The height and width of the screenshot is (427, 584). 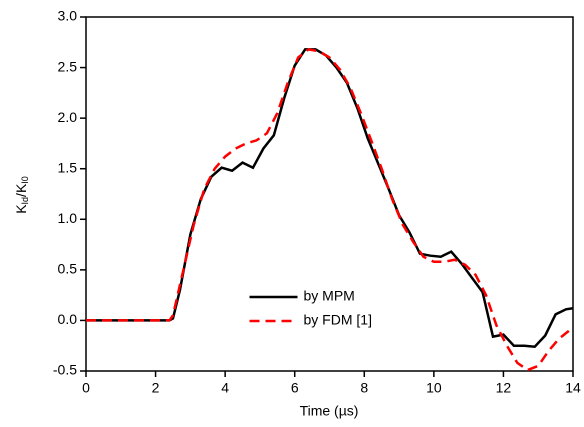 What do you see at coordinates (295, 388) in the screenshot?
I see `x-tick-label: 6` at bounding box center [295, 388].